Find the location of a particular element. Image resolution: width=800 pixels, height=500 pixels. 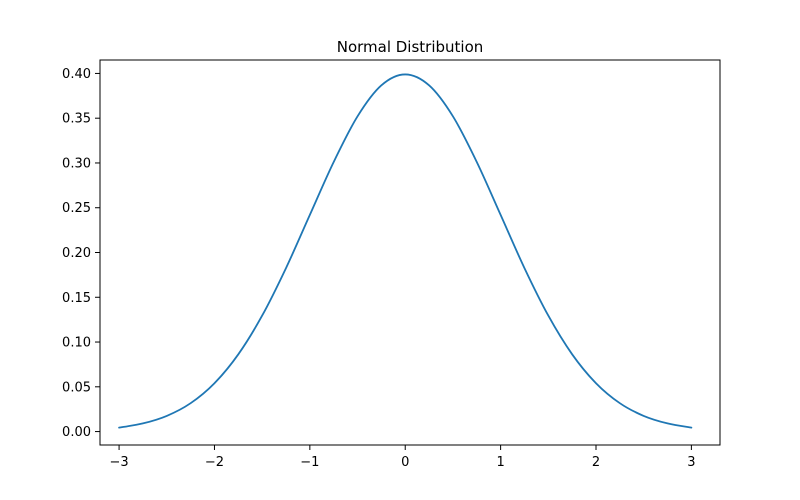

x-axis: −3 −2 −1 0 1 2 3 is located at coordinates (402, 457).